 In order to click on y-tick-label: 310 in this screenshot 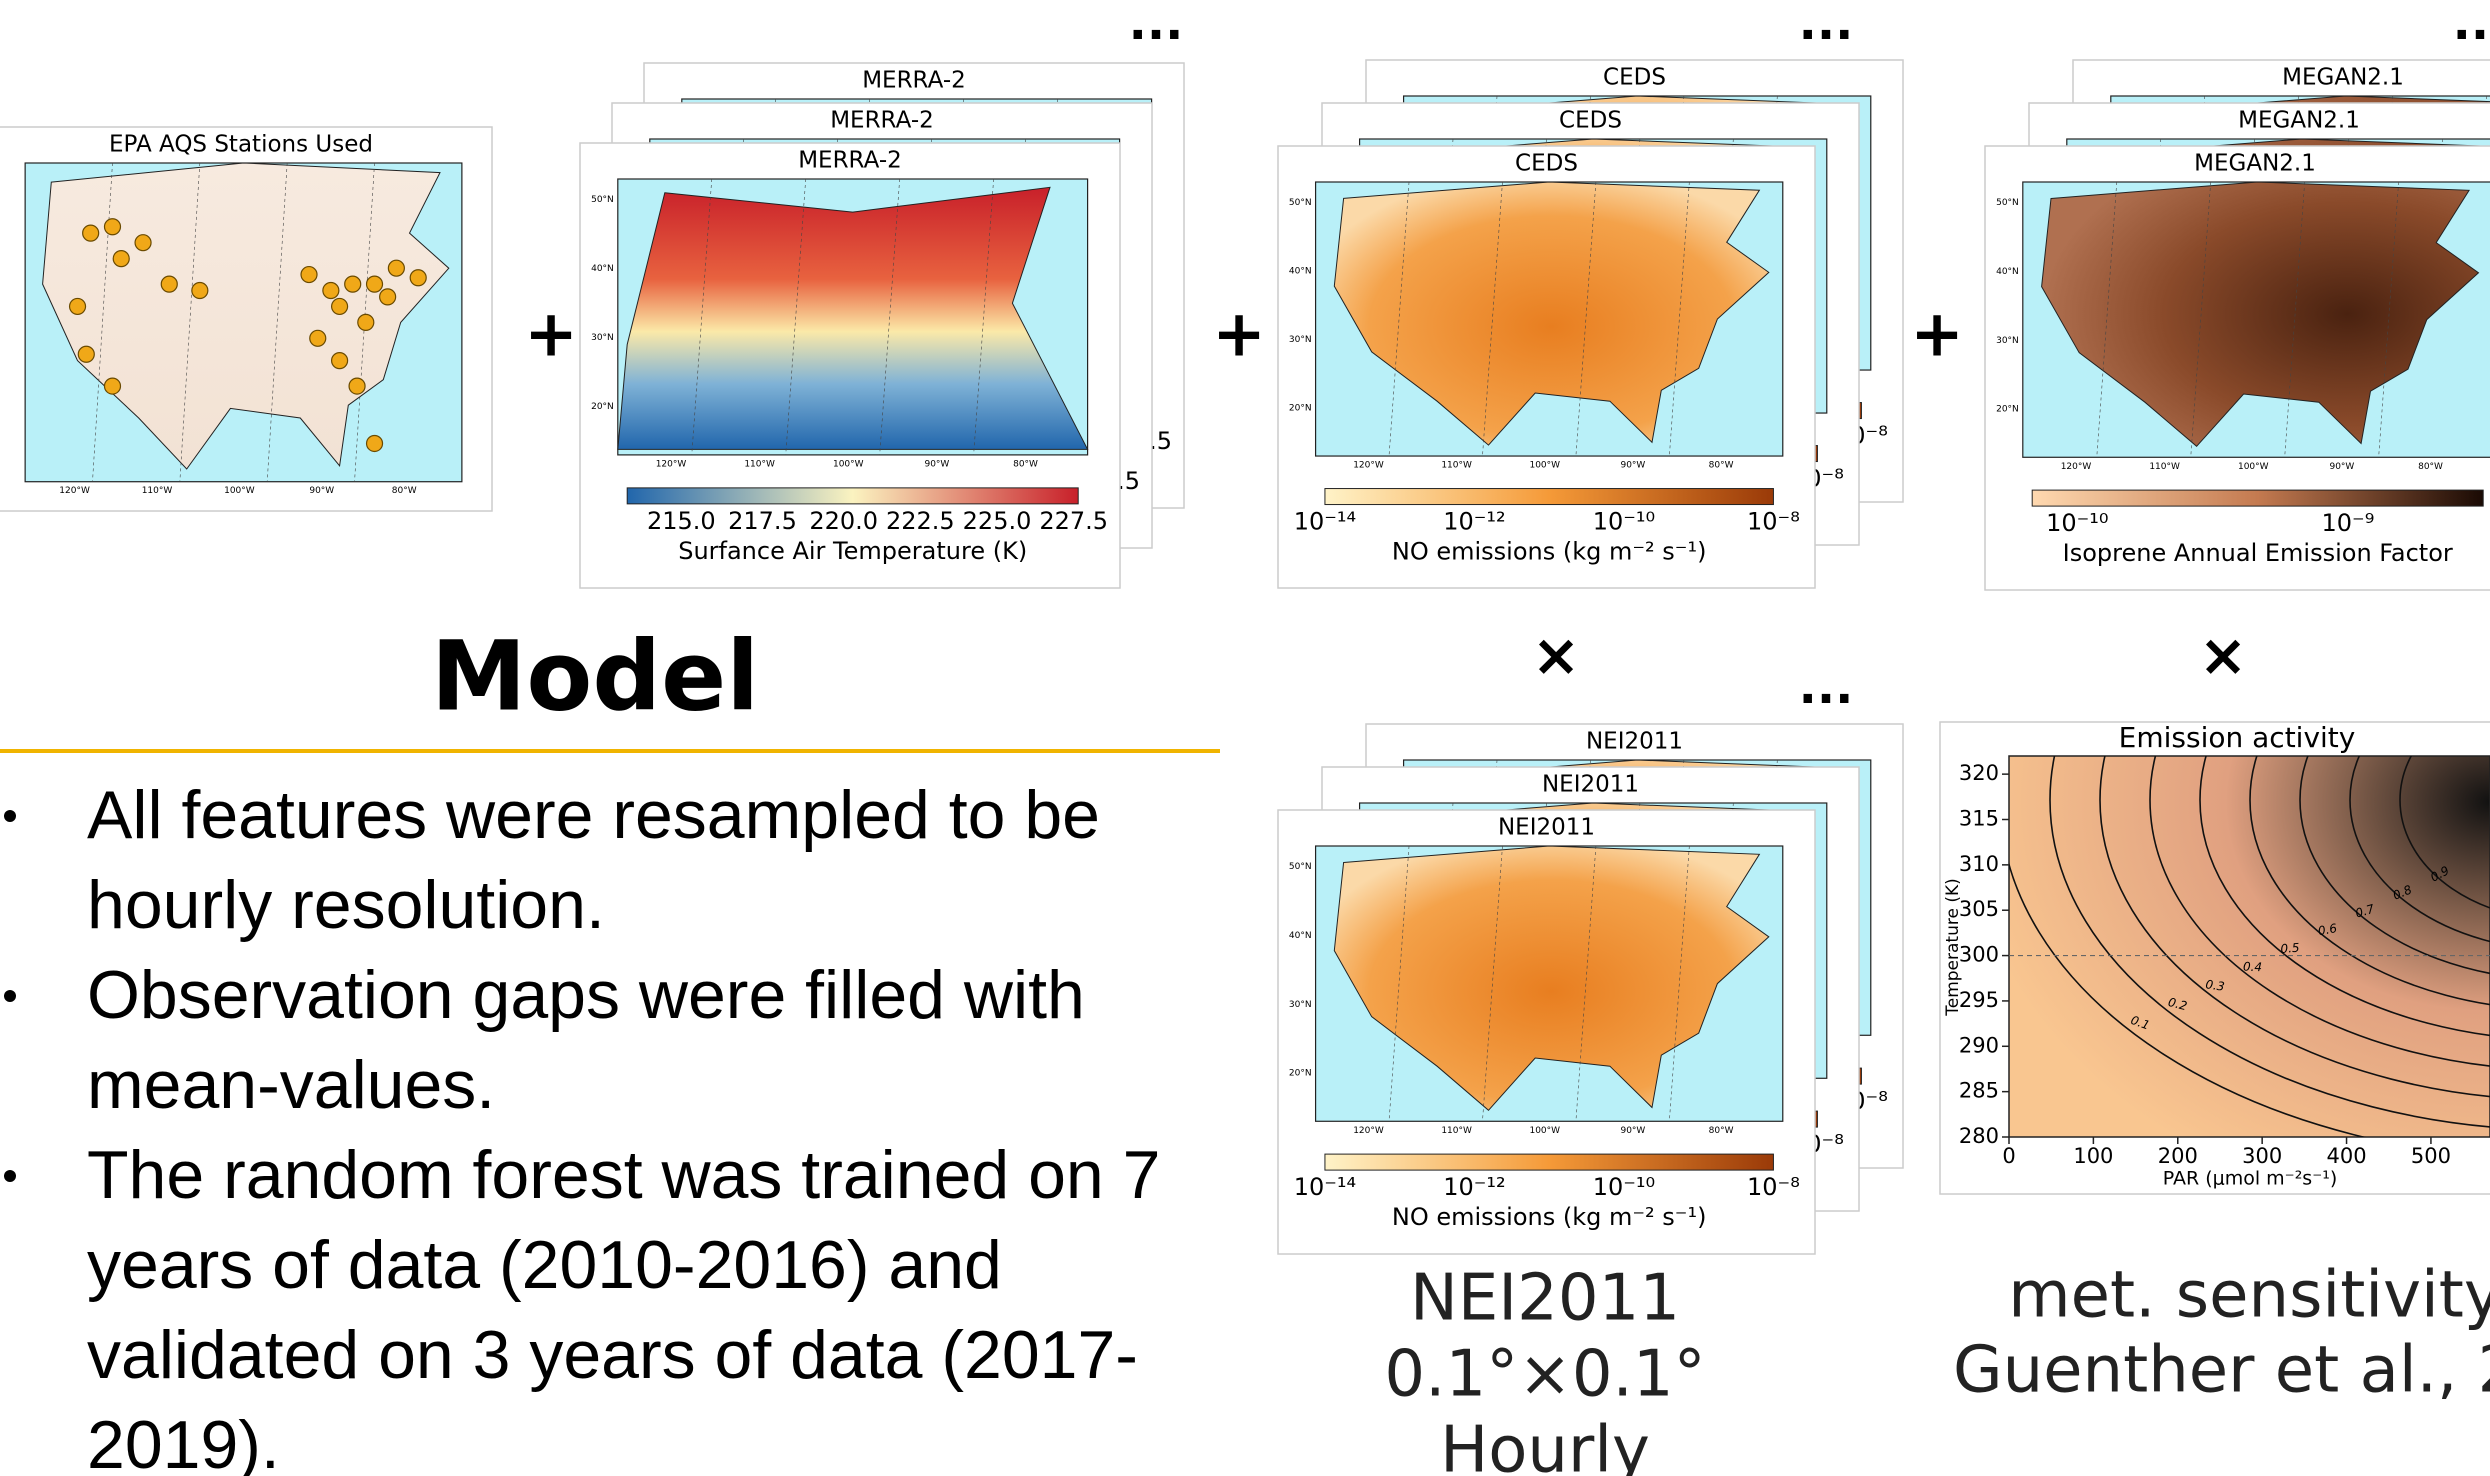, I will do `click(1979, 864)`.